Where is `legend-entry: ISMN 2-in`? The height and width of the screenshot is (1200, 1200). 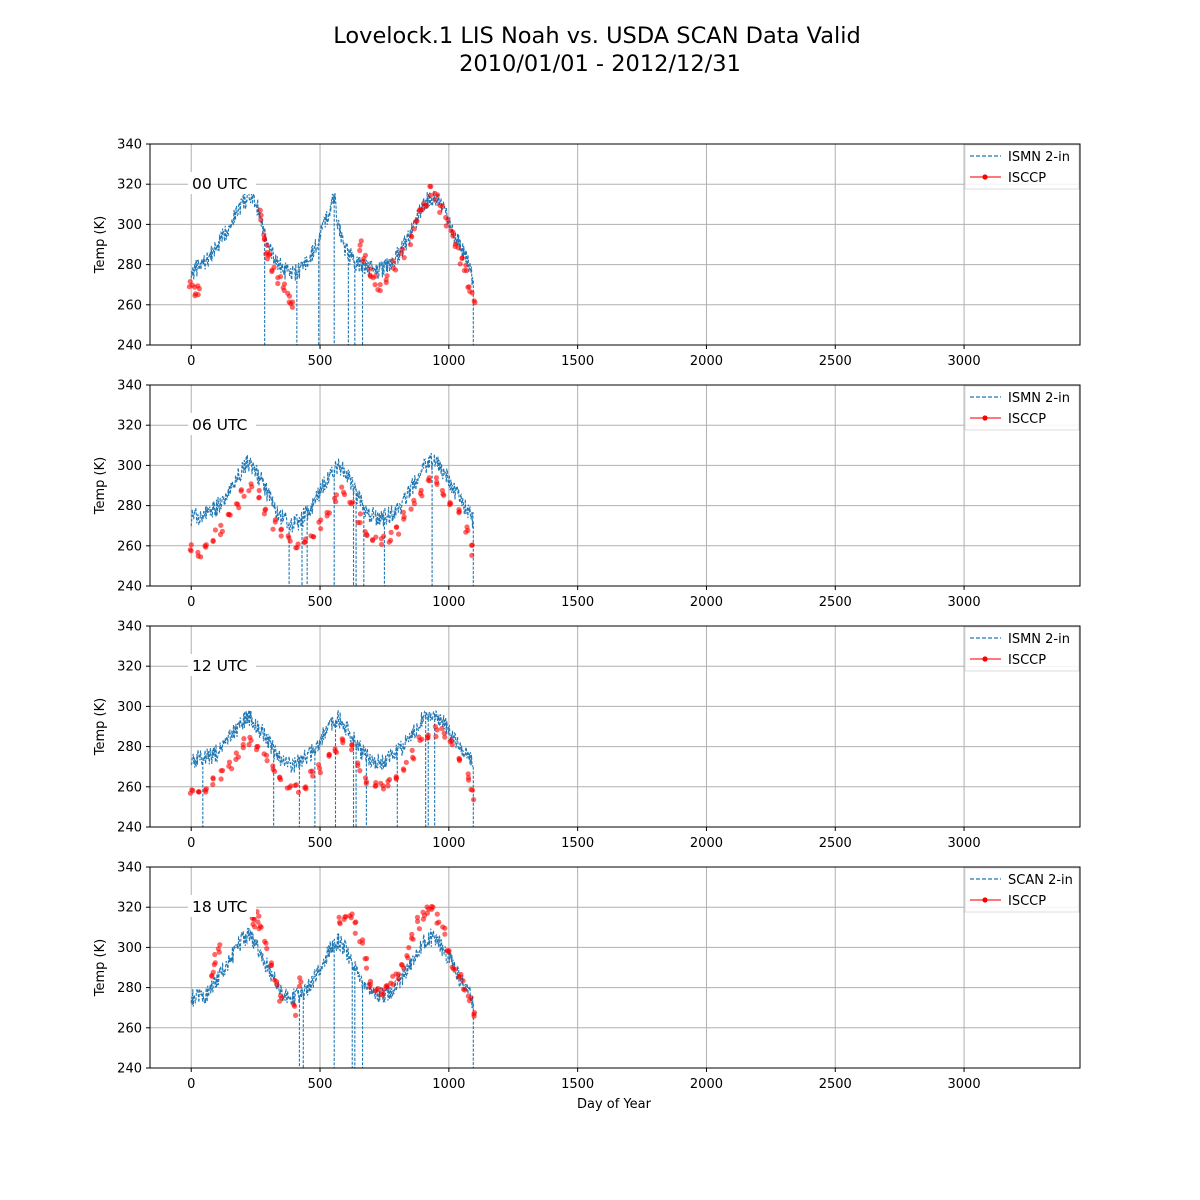 legend-entry: ISMN 2-in is located at coordinates (1039, 157).